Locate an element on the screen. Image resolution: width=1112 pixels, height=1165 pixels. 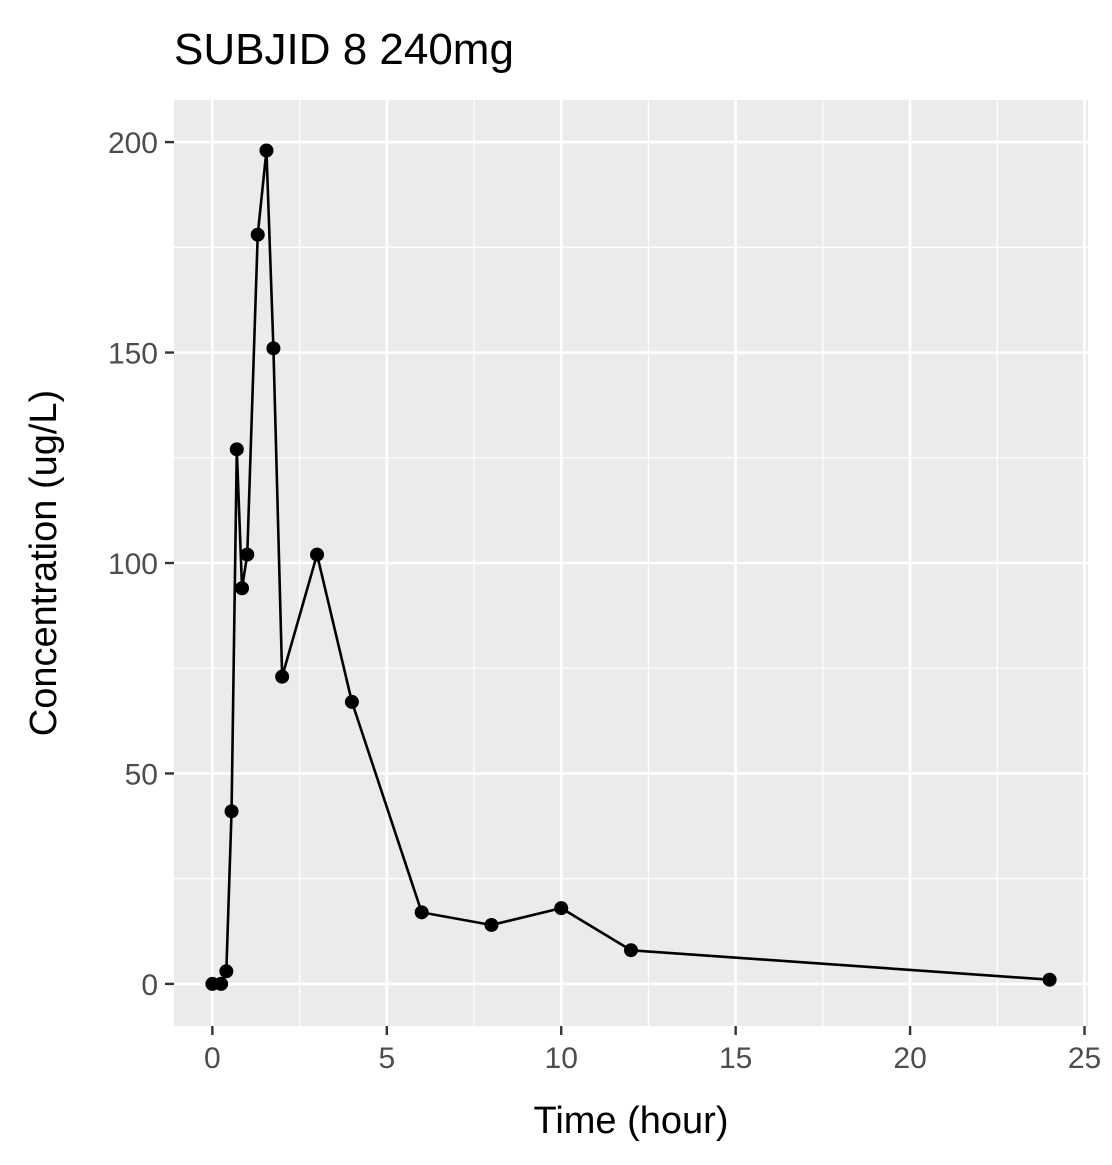
x-tick-label: 15 is located at coordinates (735, 1058).